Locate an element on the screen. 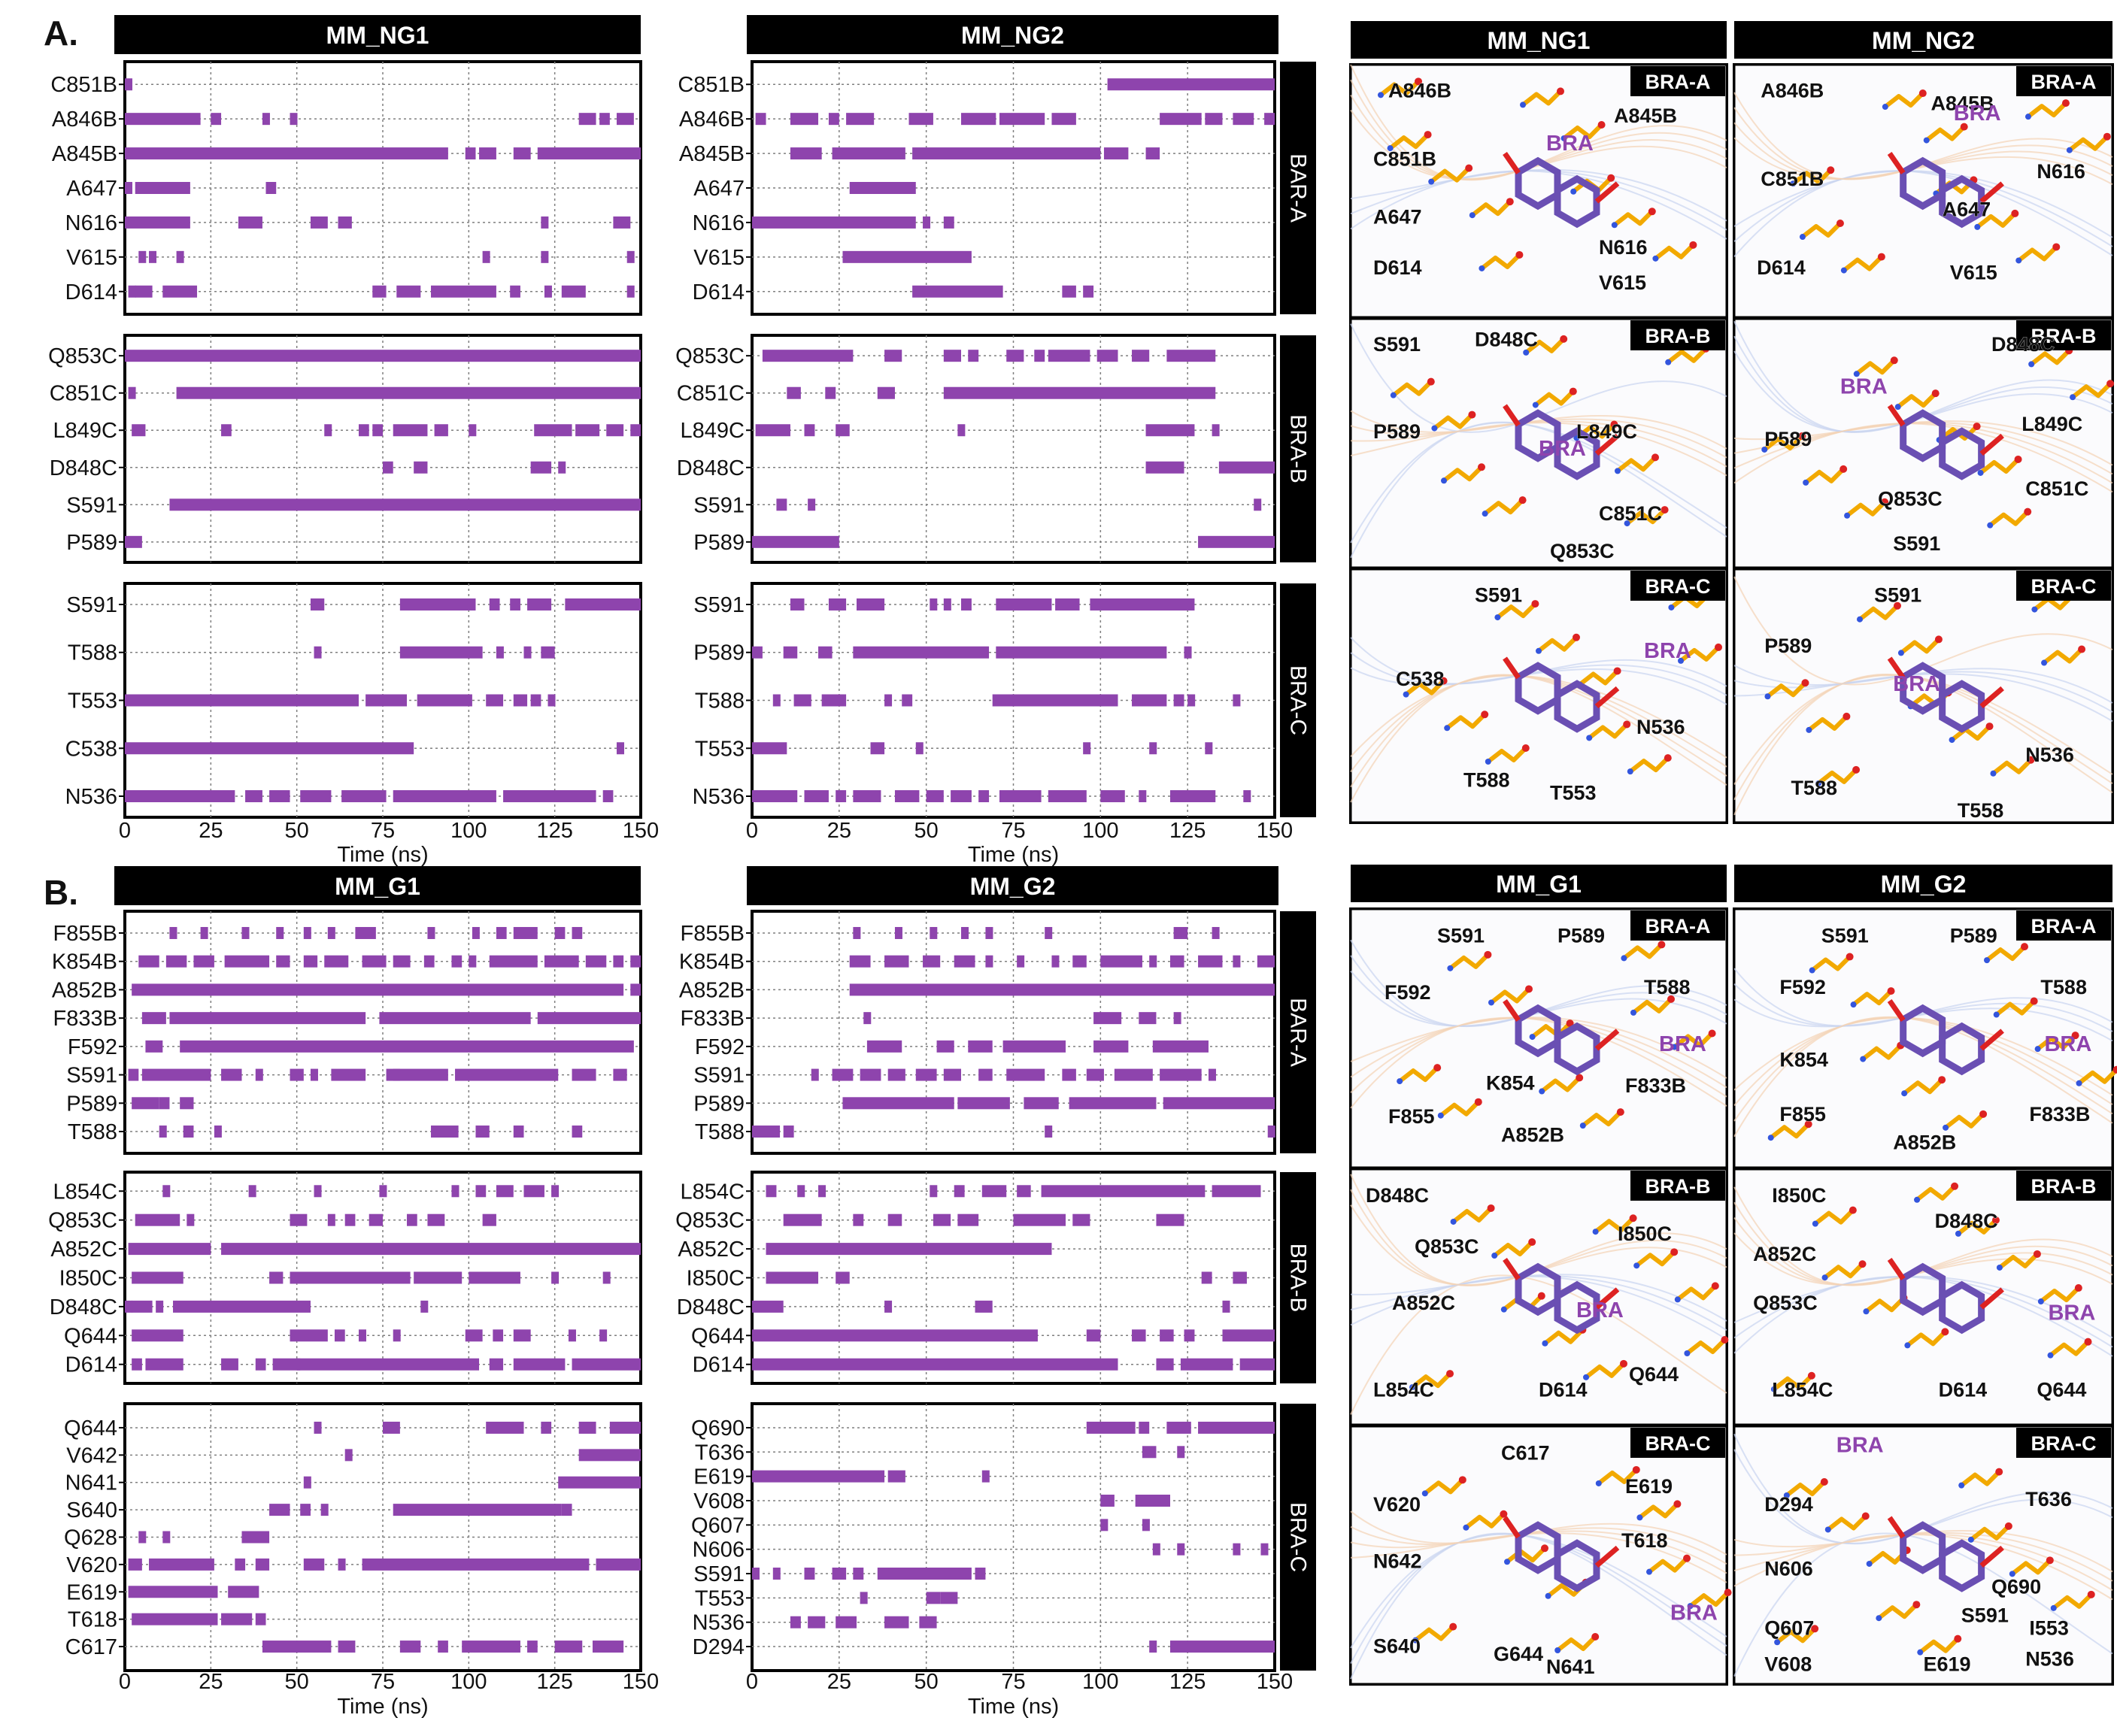 This screenshot has height=1736, width=2117. binding-site-box is located at coordinates (1538, 696).